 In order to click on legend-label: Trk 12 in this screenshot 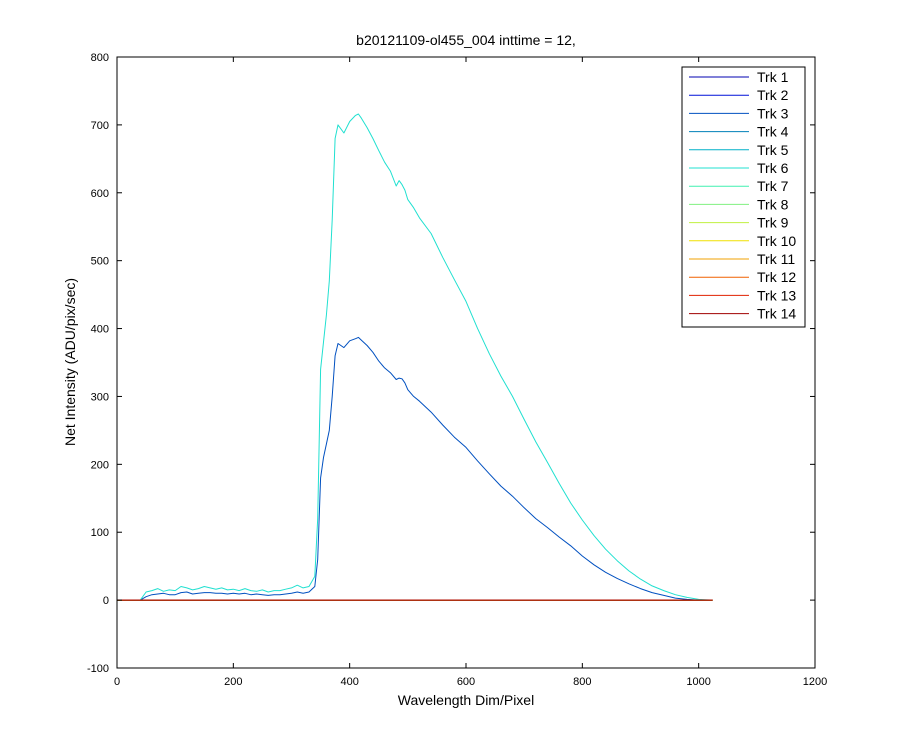, I will do `click(776, 277)`.